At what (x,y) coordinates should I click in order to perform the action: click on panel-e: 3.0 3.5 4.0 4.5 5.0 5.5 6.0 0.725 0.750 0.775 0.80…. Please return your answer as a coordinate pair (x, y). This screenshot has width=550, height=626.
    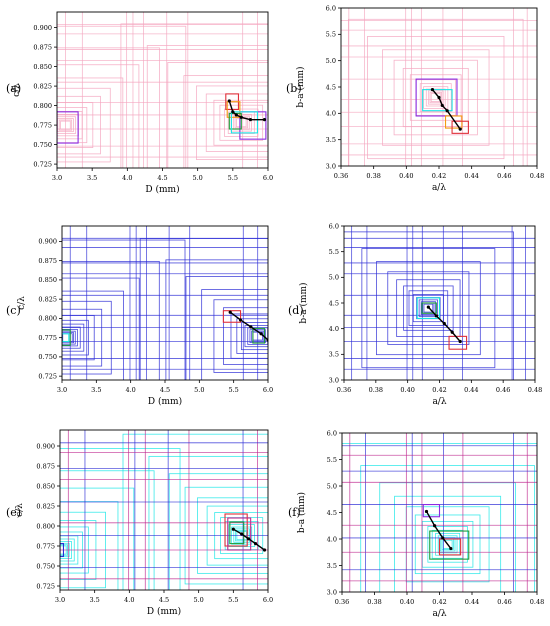
    Looking at the image, I should click on (139, 523).